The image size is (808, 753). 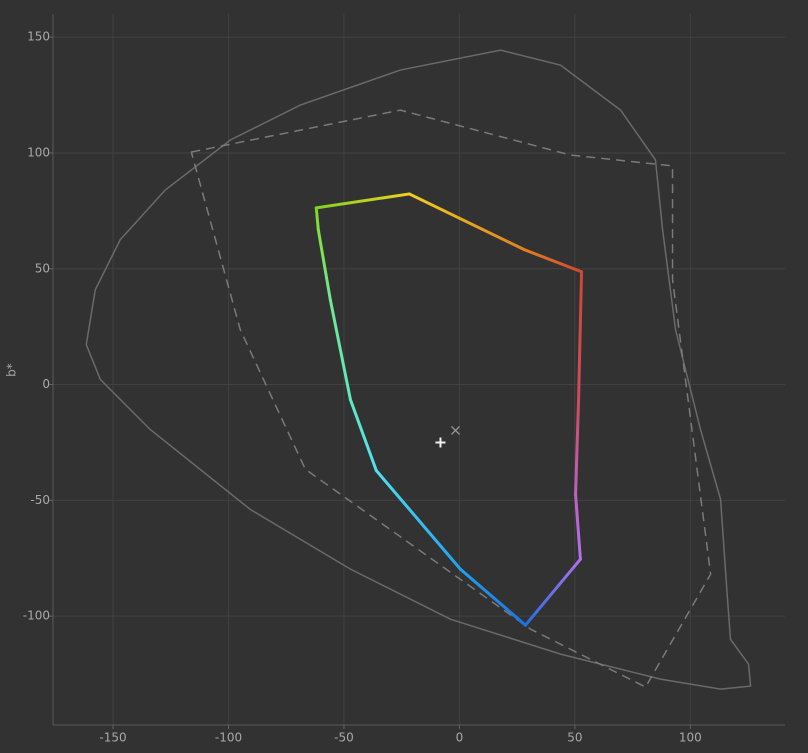 What do you see at coordinates (42, 268) in the screenshot?
I see `y-tick-label: 50` at bounding box center [42, 268].